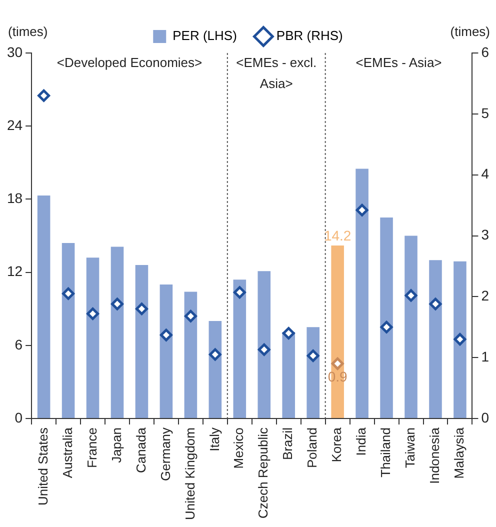  Describe the element at coordinates (190, 474) in the screenshot. I see `x-tick-label: United Kingdom` at that location.